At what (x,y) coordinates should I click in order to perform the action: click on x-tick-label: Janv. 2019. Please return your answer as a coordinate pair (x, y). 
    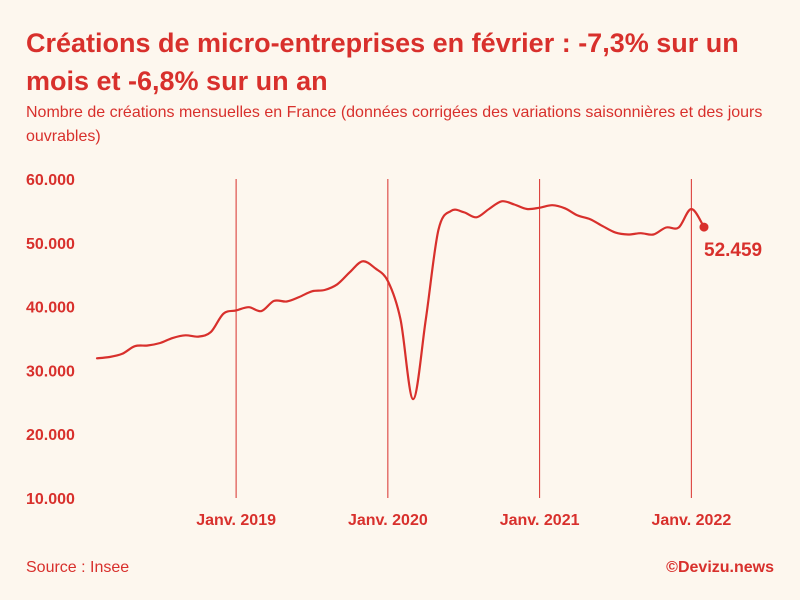
    Looking at the image, I should click on (236, 520).